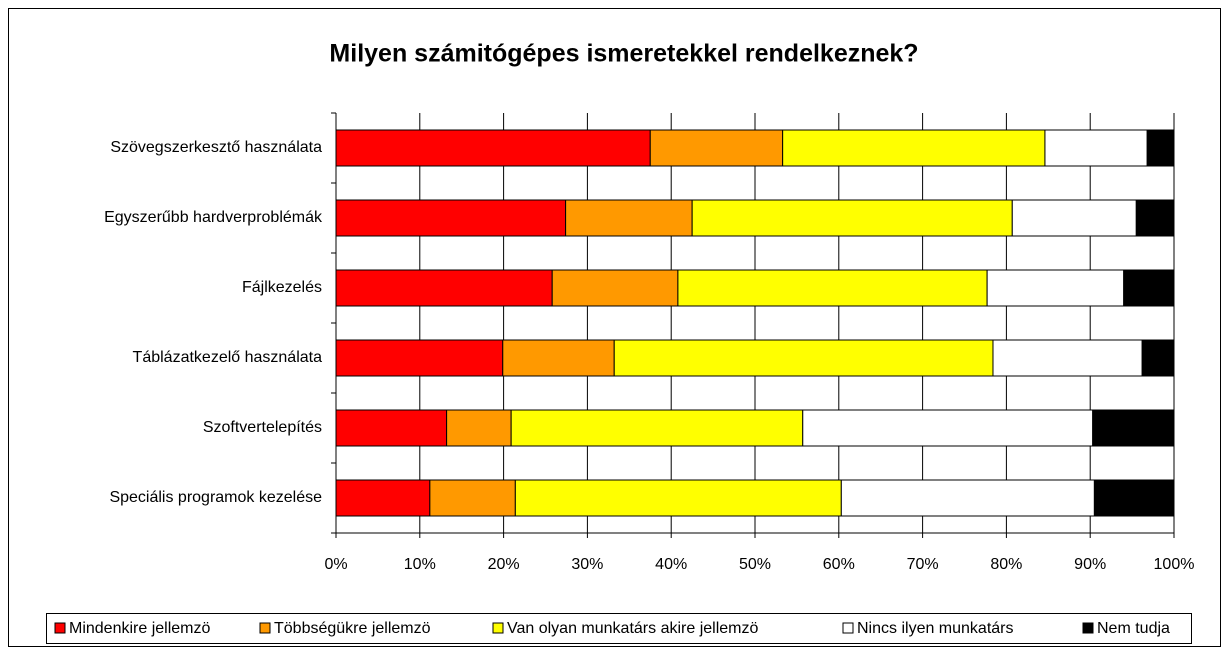 The height and width of the screenshot is (648, 1229). I want to click on legend-label: Többségükre jellemzö, so click(352, 628).